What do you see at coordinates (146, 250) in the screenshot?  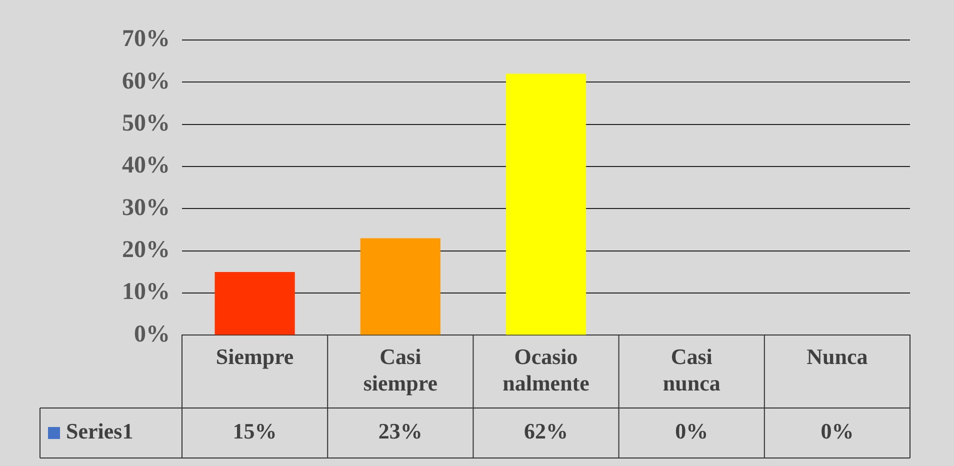 I see `y-tick-label: 20%` at bounding box center [146, 250].